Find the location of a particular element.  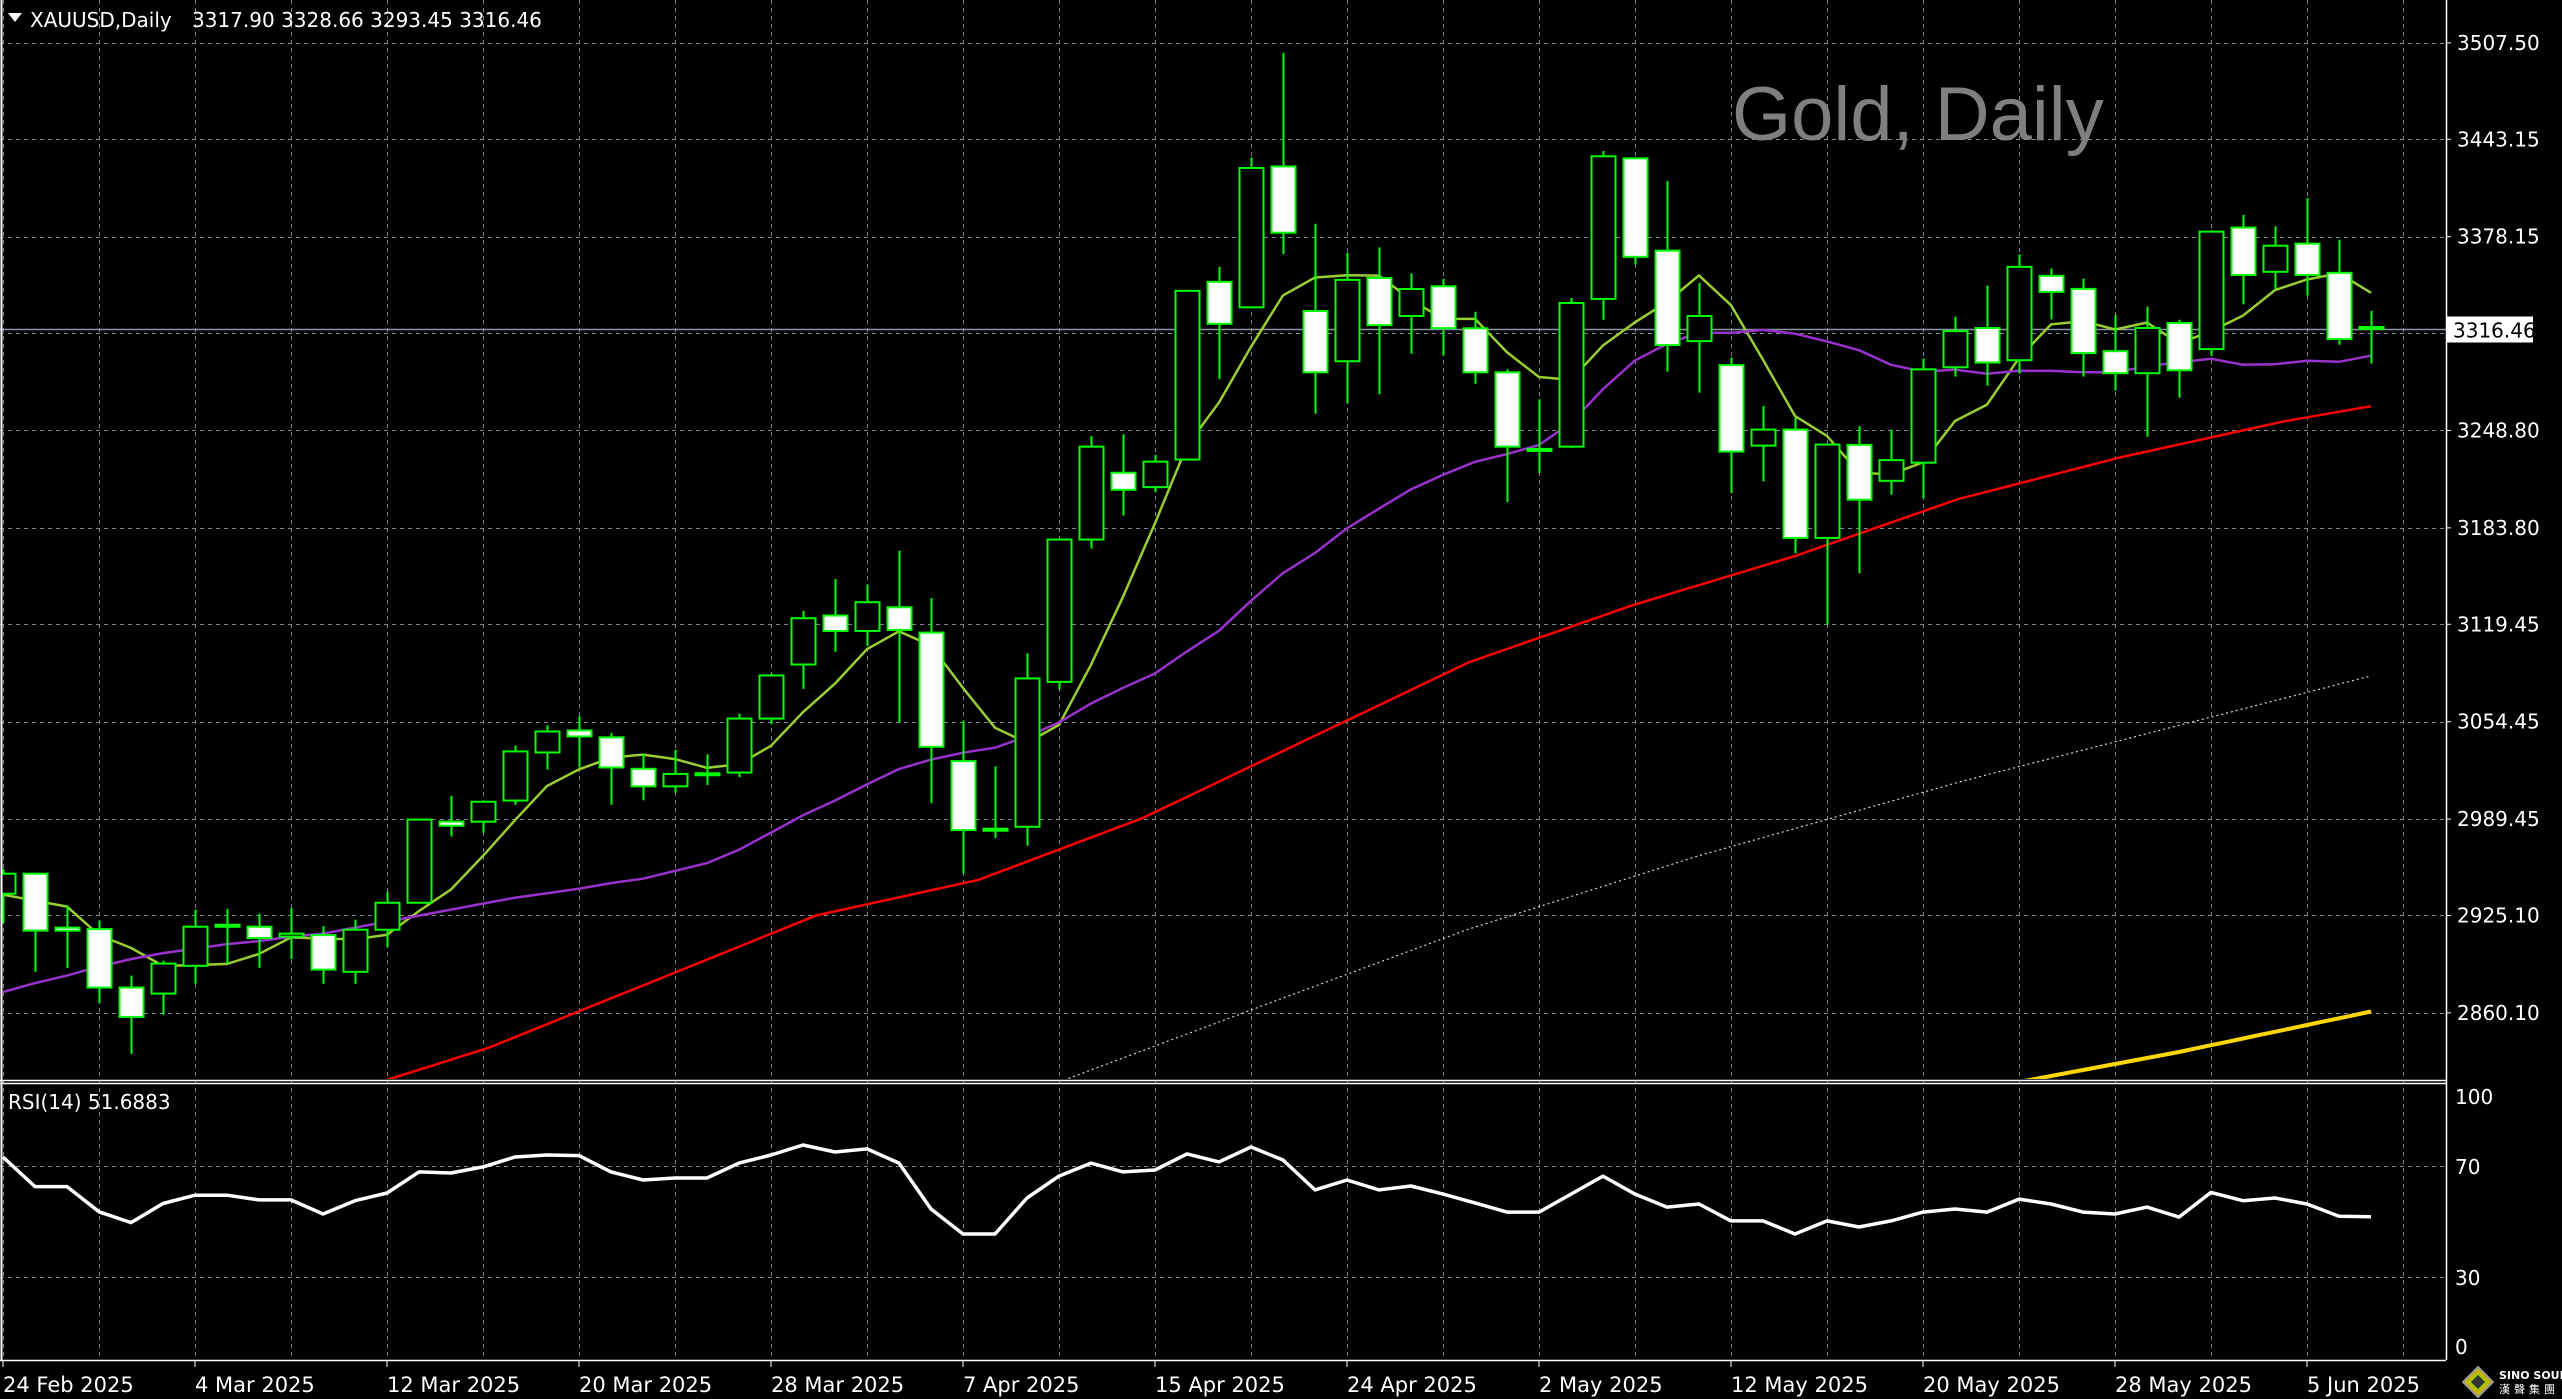

logo-diamond-inner-icon is located at coordinates (2478, 1382).